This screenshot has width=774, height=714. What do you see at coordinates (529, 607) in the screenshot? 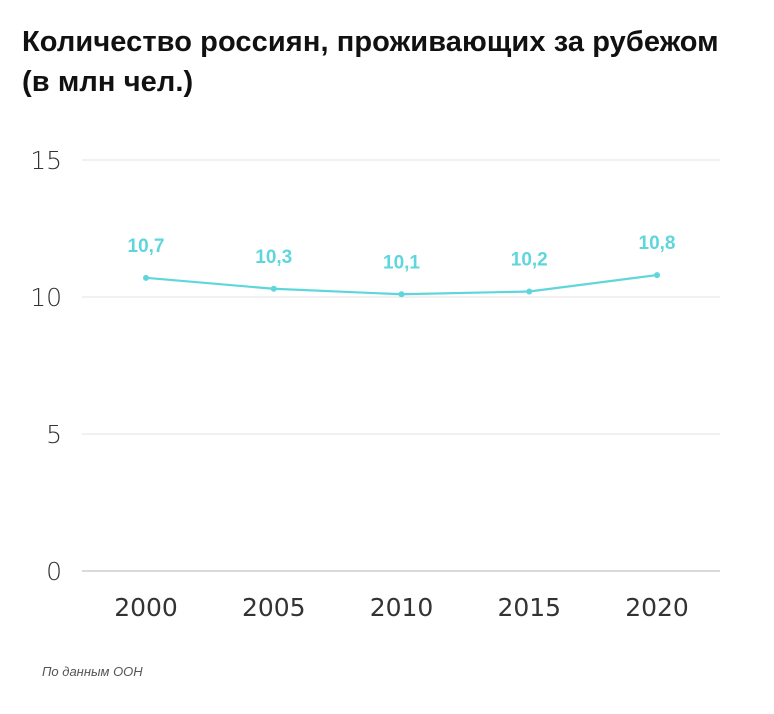
I see `x-tick-label: 2015` at bounding box center [529, 607].